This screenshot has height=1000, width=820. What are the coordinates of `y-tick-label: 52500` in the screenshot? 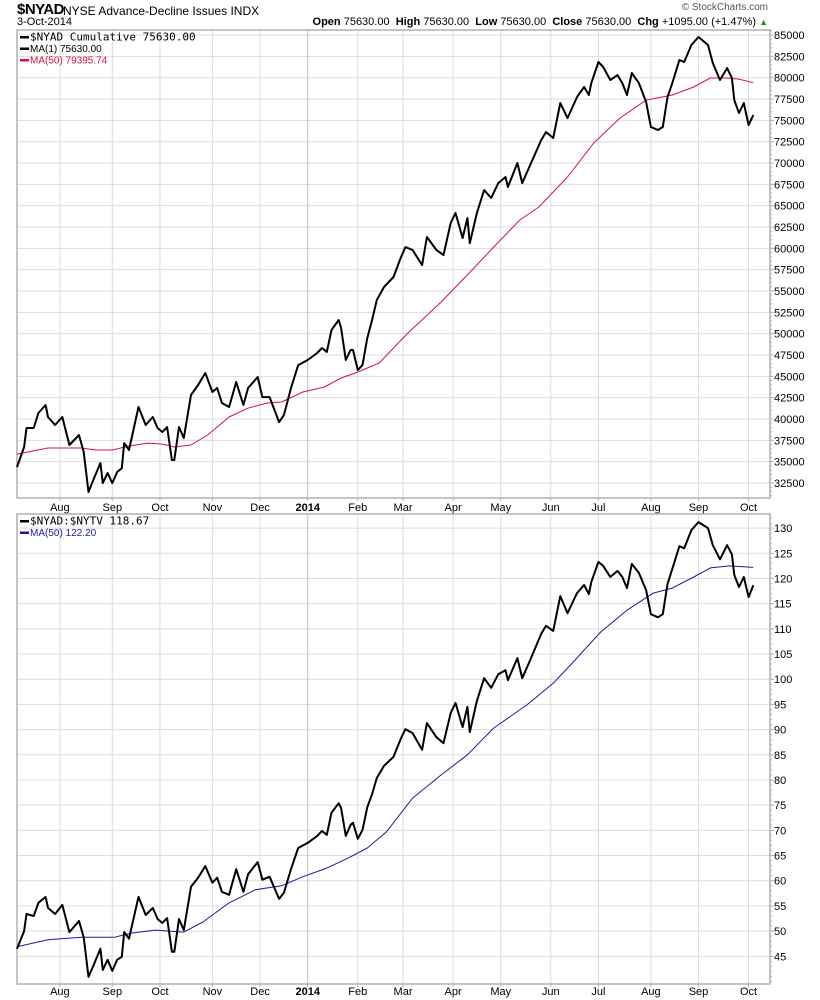 It's located at (789, 313).